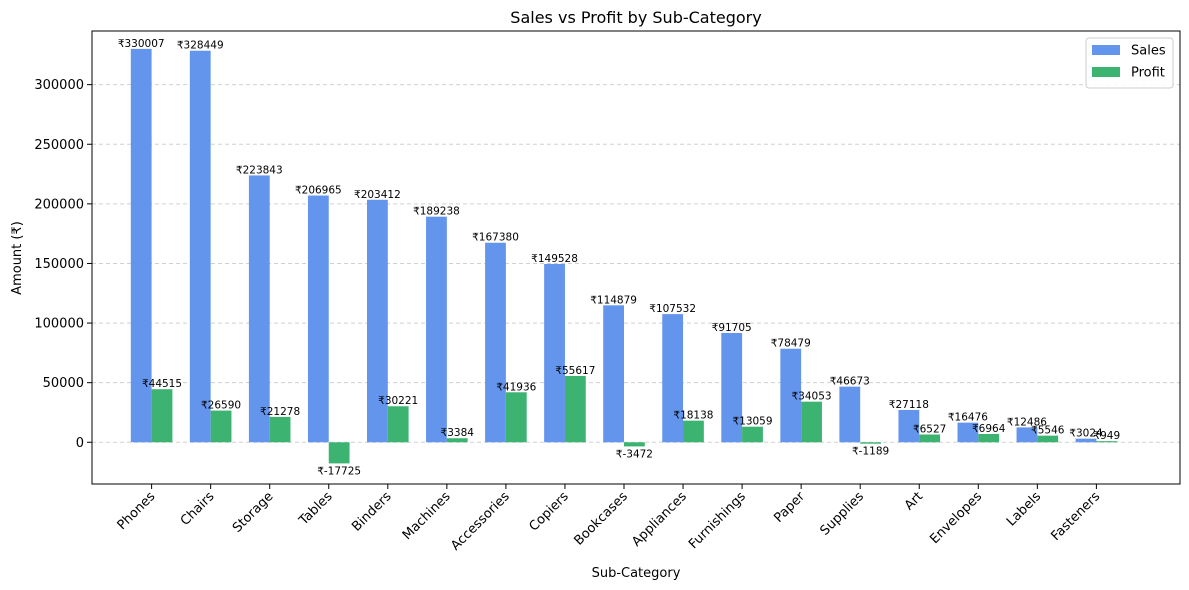 The height and width of the screenshot is (590, 1189). What do you see at coordinates (989, 429) in the screenshot?
I see `data-label-profit: ₹6964` at bounding box center [989, 429].